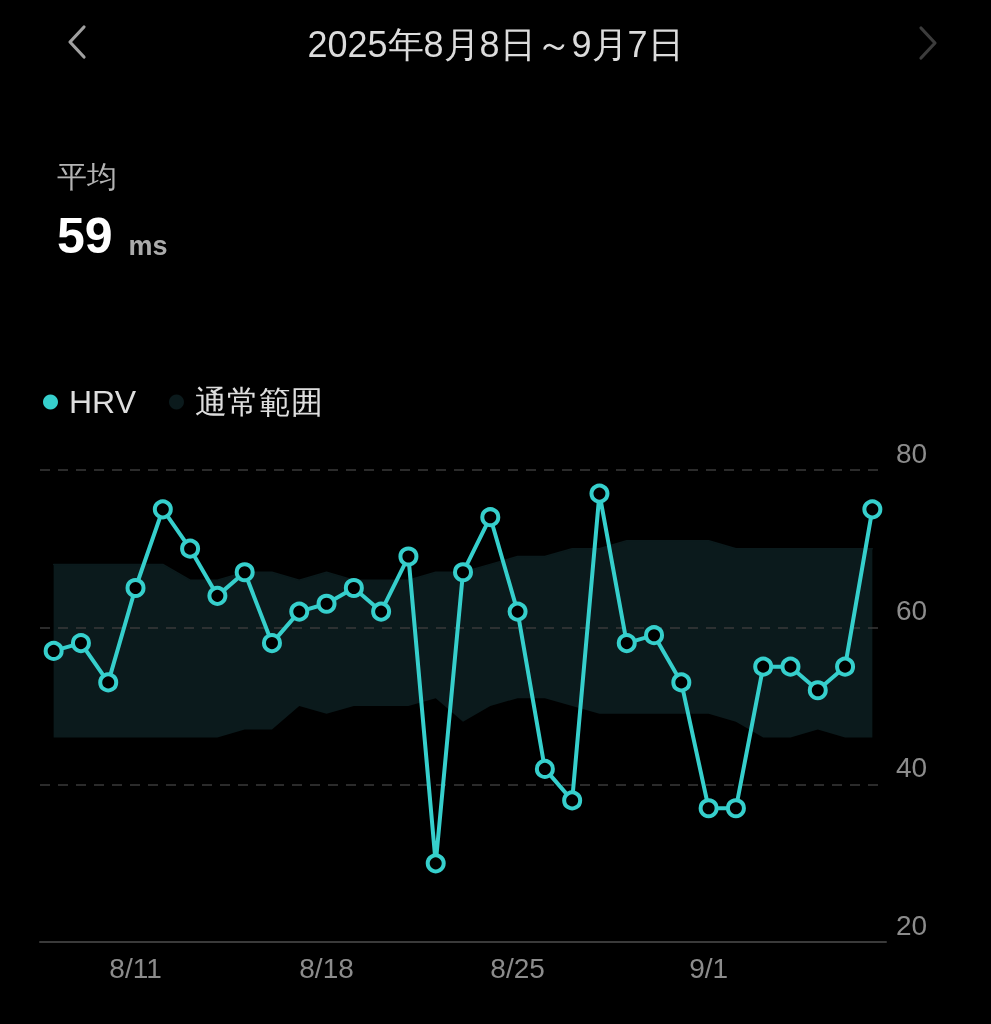  What do you see at coordinates (709, 968) in the screenshot?
I see `x-tick-label: 9/1` at bounding box center [709, 968].